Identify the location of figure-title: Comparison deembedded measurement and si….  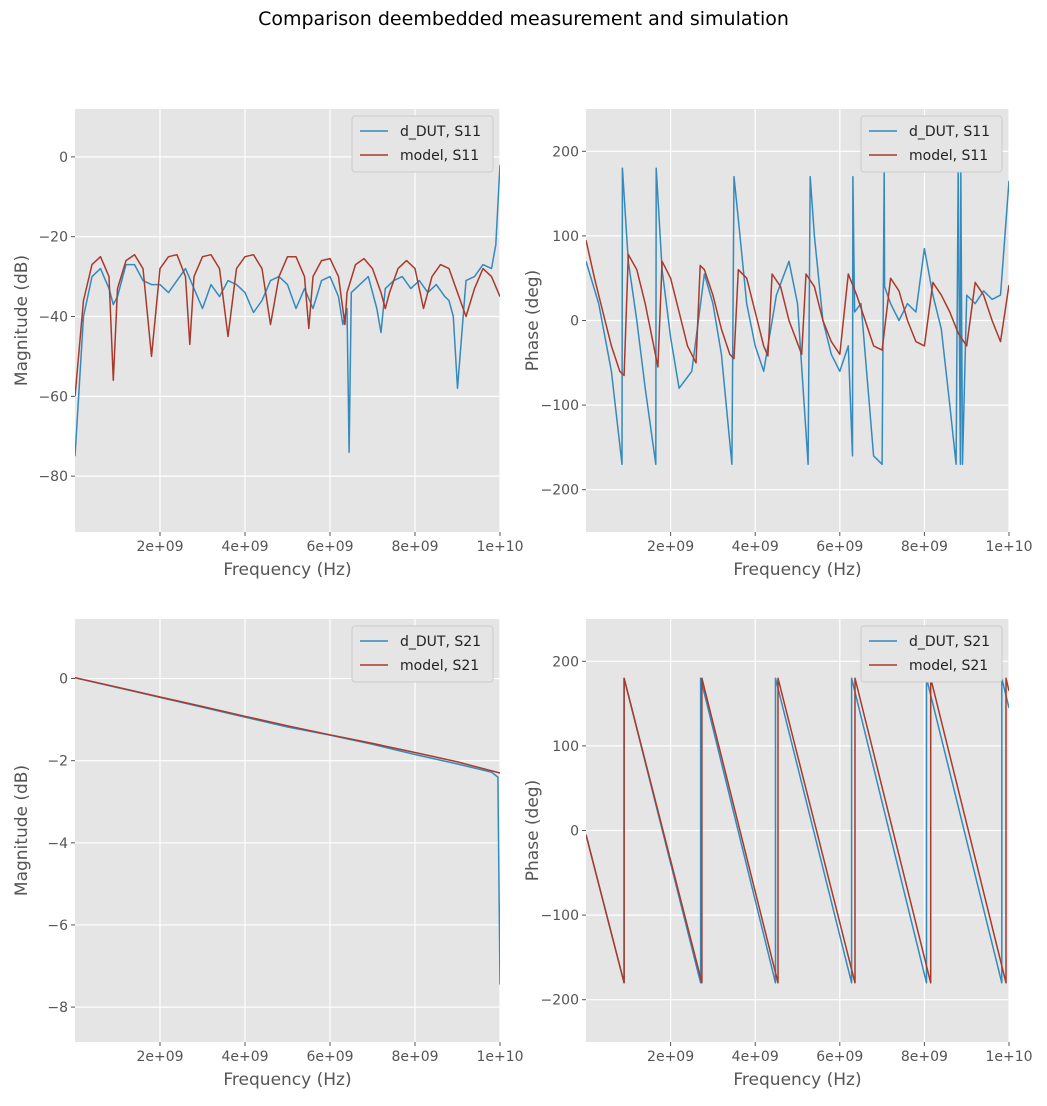
(523, 19).